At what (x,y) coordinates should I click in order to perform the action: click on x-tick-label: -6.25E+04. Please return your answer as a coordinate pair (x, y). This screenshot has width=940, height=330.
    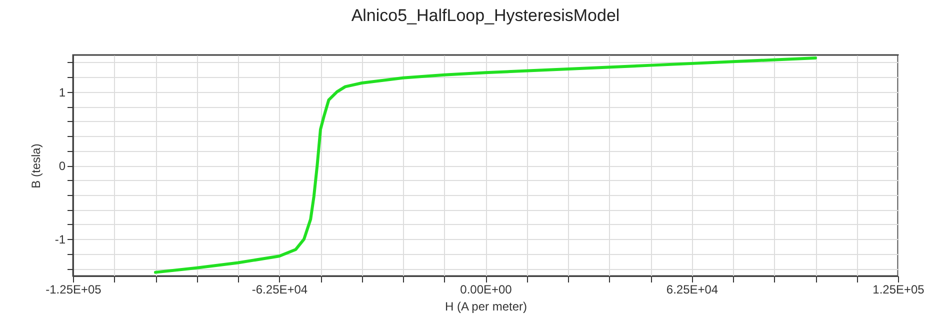
    Looking at the image, I should click on (280, 289).